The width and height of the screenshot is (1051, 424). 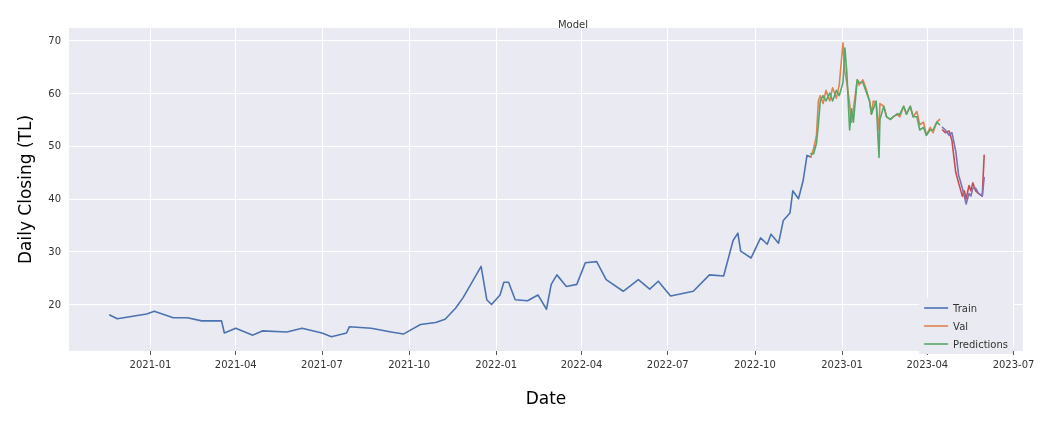 I want to click on x-tick-label: 2022-01, so click(x=496, y=364).